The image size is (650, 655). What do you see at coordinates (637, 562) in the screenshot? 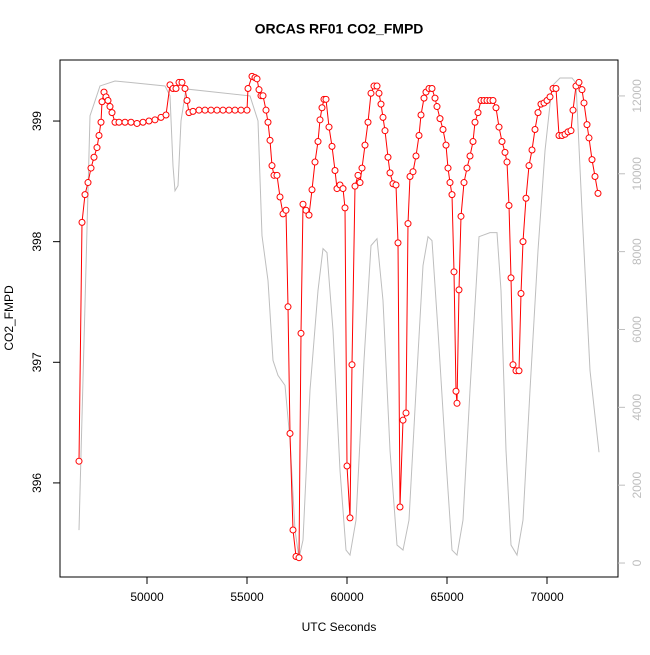
I see `y2-tick-label: 0` at bounding box center [637, 562].